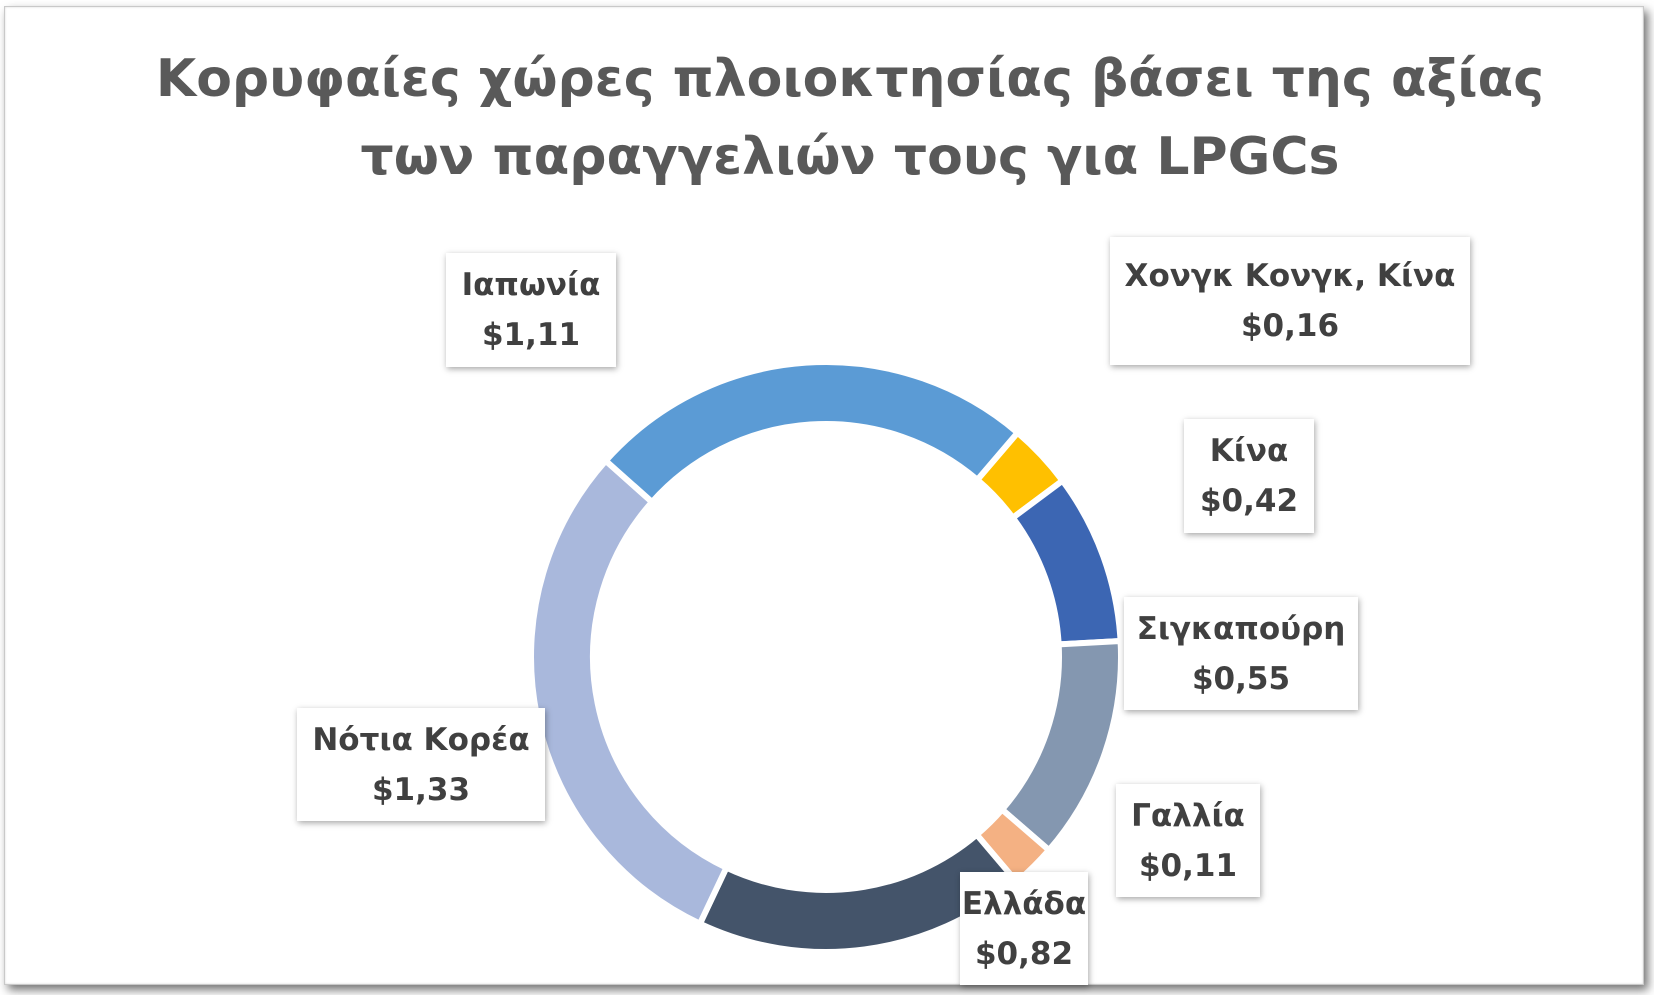 The image size is (1654, 995). Describe the element at coordinates (1188, 815) in the screenshot. I see `data-label-france-name: Γαλλία` at that location.